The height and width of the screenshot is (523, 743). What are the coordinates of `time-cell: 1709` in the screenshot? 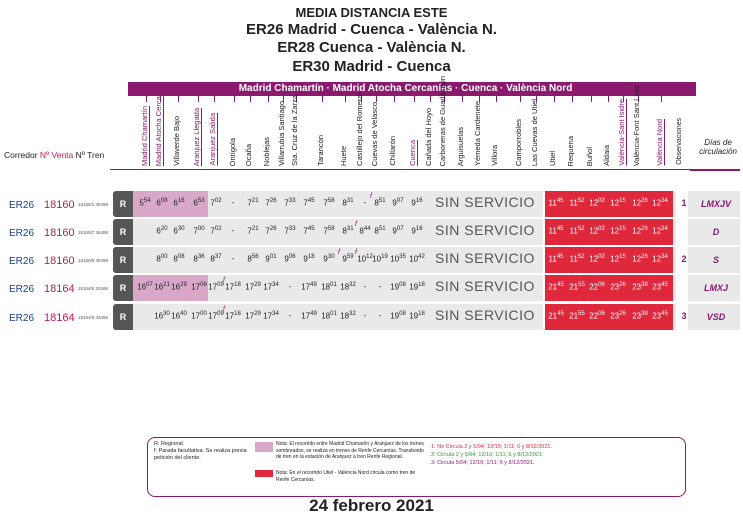 It's located at (216, 316).